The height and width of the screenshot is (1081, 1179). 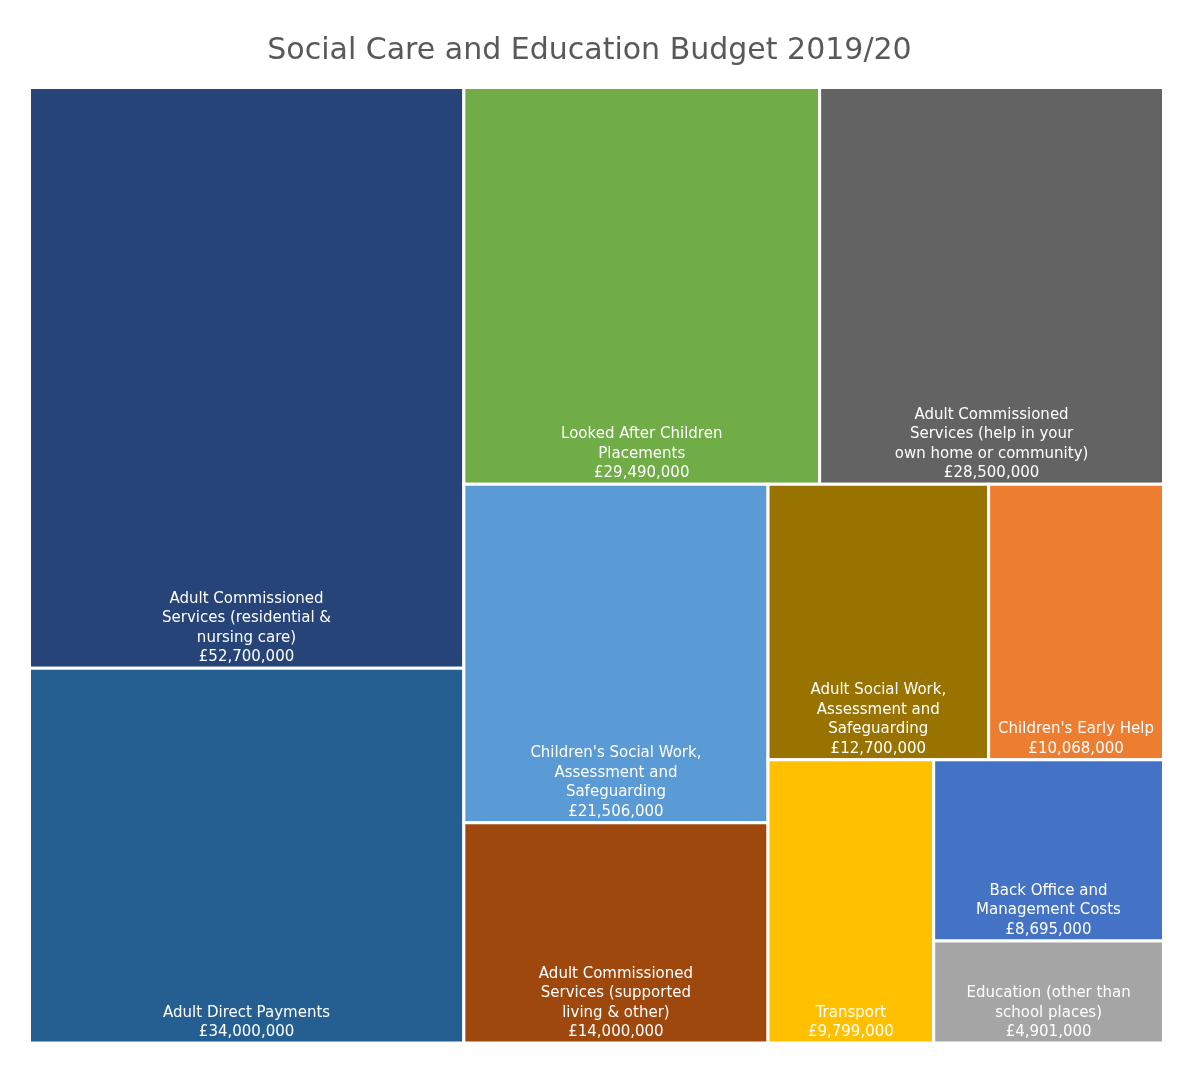 I want to click on data-label: £9,799,000, so click(x=850, y=1031).